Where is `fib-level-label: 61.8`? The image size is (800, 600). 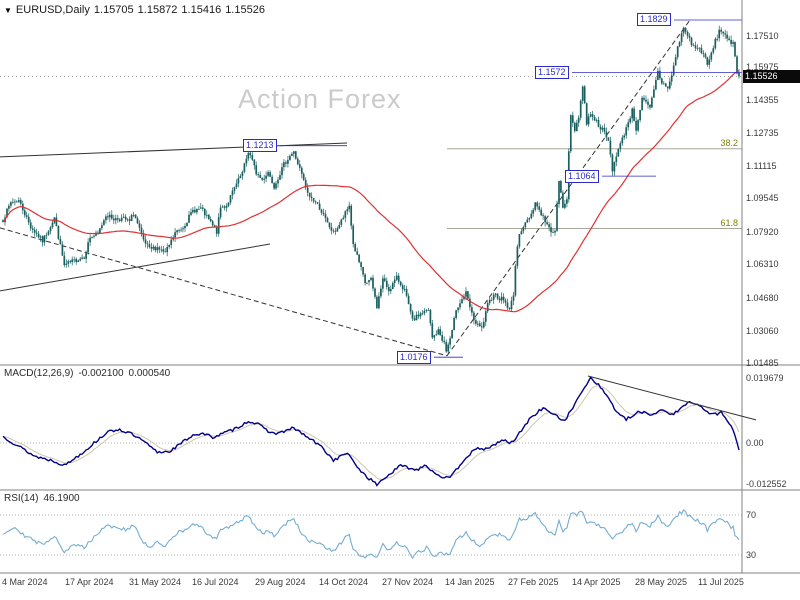
fib-level-label: 61.8 is located at coordinates (729, 223).